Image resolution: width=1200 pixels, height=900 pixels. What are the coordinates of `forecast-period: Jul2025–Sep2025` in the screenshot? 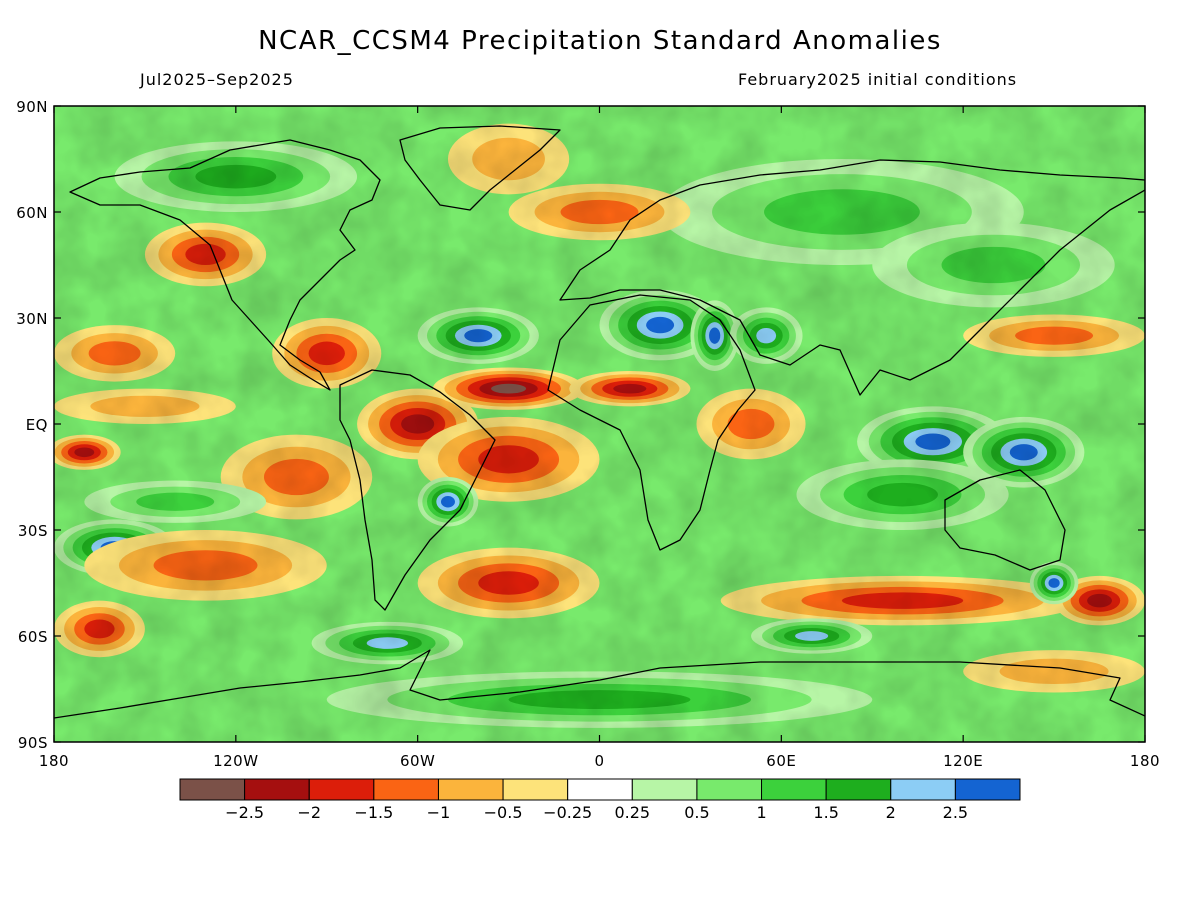 It's located at (217, 79).